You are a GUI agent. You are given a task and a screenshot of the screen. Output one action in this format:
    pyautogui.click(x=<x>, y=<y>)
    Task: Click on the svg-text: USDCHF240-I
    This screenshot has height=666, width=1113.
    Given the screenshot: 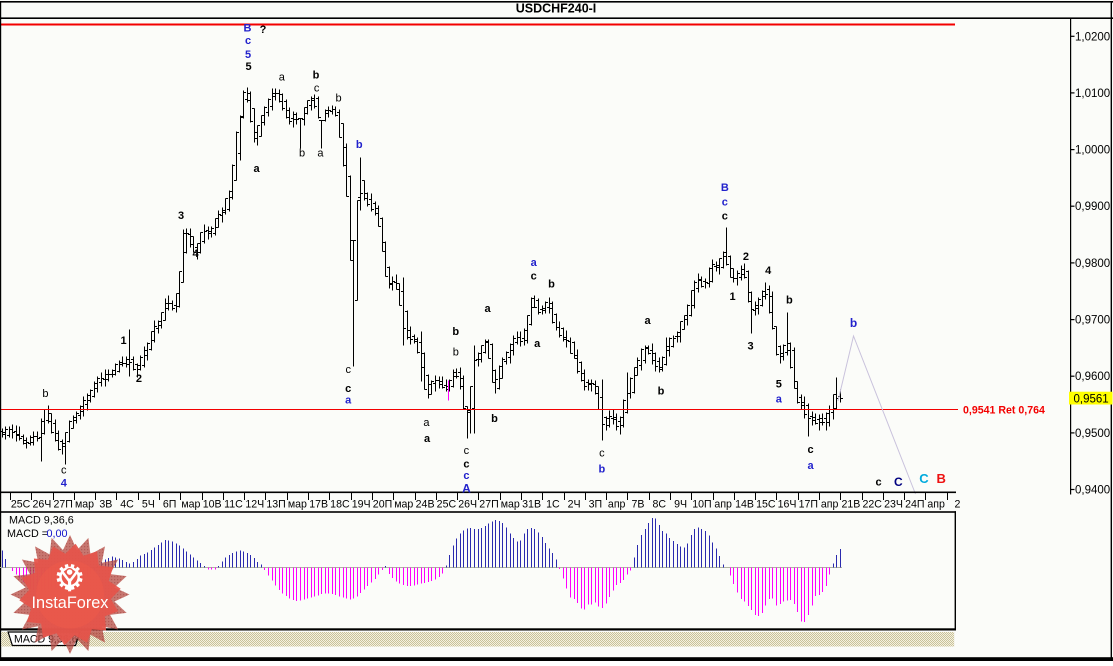 What is the action you would take?
    pyautogui.click(x=556, y=9)
    